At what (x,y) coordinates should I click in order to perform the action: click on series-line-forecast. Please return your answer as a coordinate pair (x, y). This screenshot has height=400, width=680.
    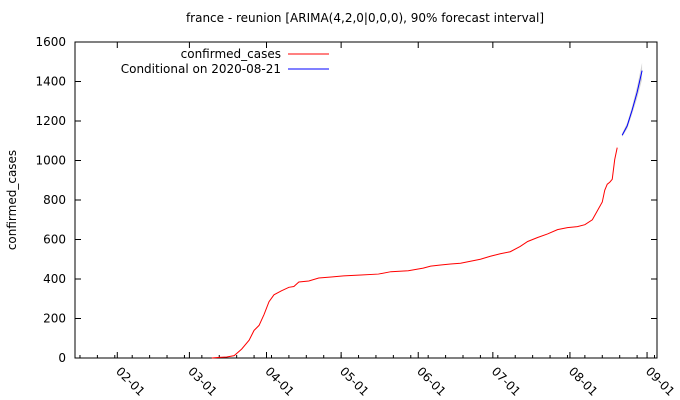
    Looking at the image, I should click on (632, 103).